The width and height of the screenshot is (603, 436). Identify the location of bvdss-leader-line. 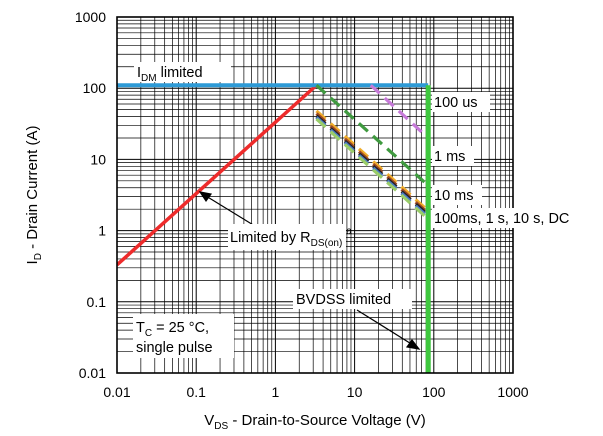
(385, 327).